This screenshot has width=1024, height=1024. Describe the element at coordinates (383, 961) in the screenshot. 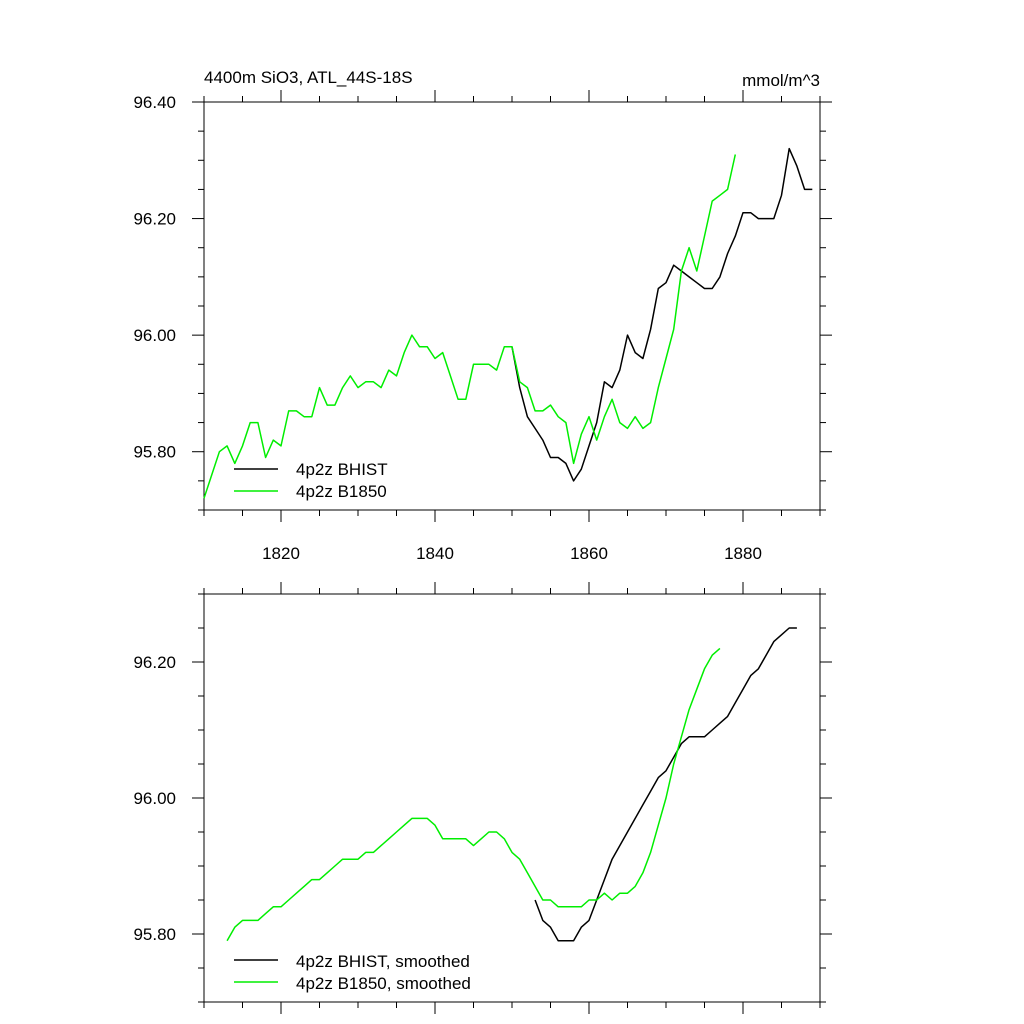

I see `legend-label-bhist-smoothed: 4p2z BHIST, smoothed` at that location.